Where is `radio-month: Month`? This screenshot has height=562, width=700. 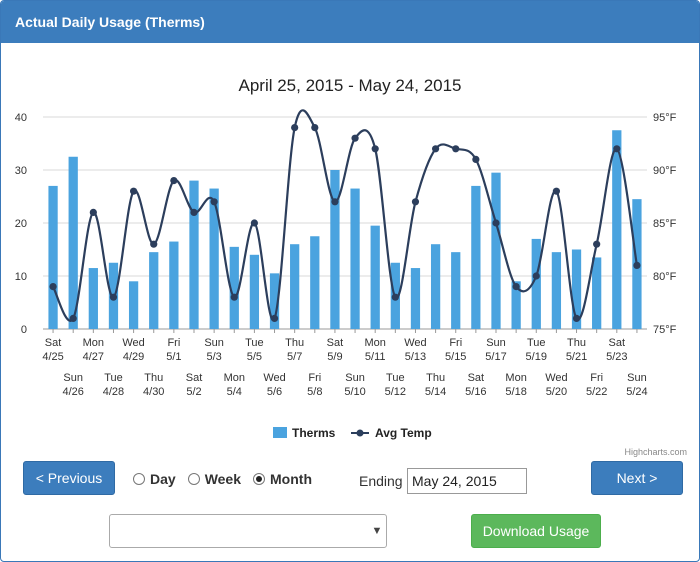
radio-month: Month is located at coordinates (282, 479).